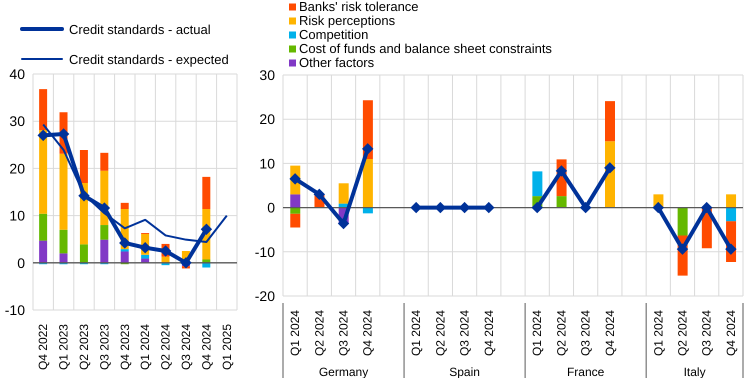 This screenshot has width=744, height=378. I want to click on legend-label: Other factors, so click(336, 62).